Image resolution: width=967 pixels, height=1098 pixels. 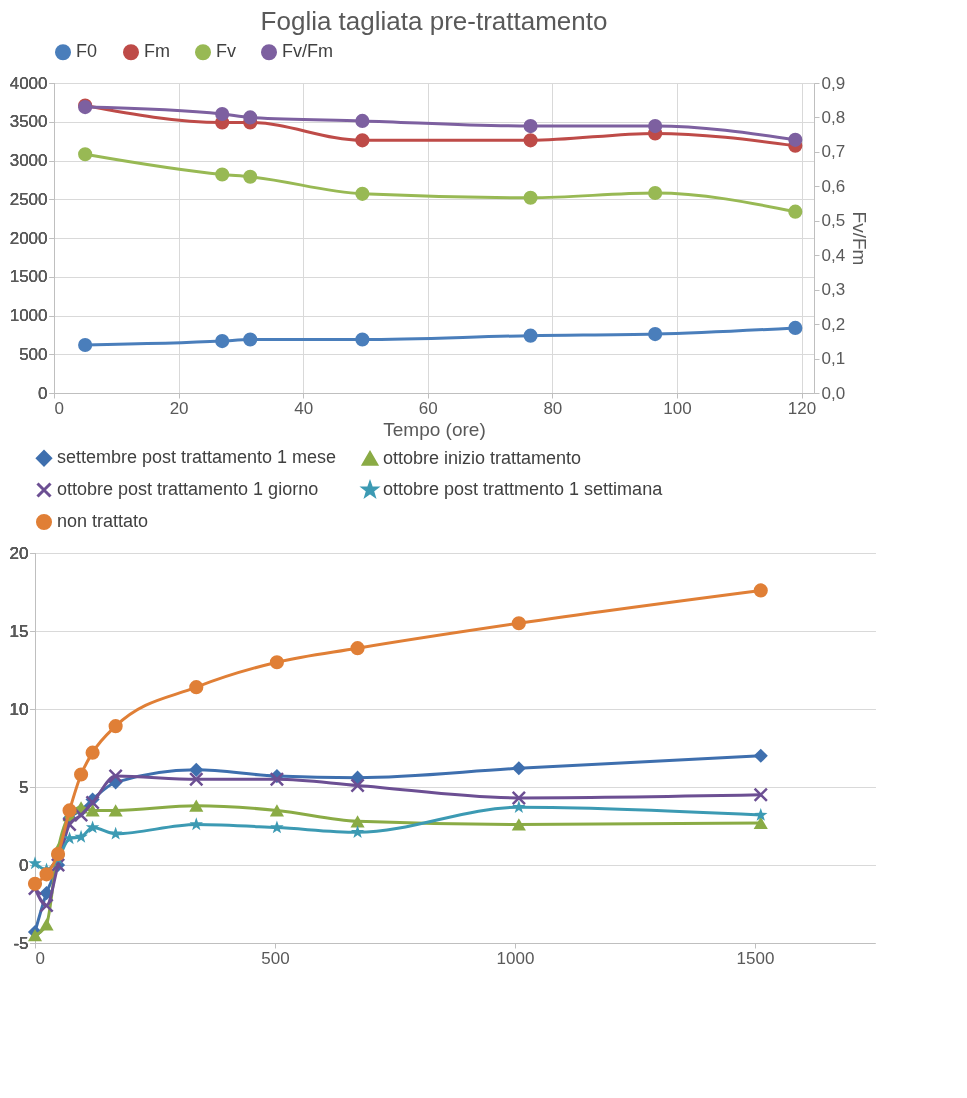 I want to click on x-tick-label: 80, so click(x=553, y=408).